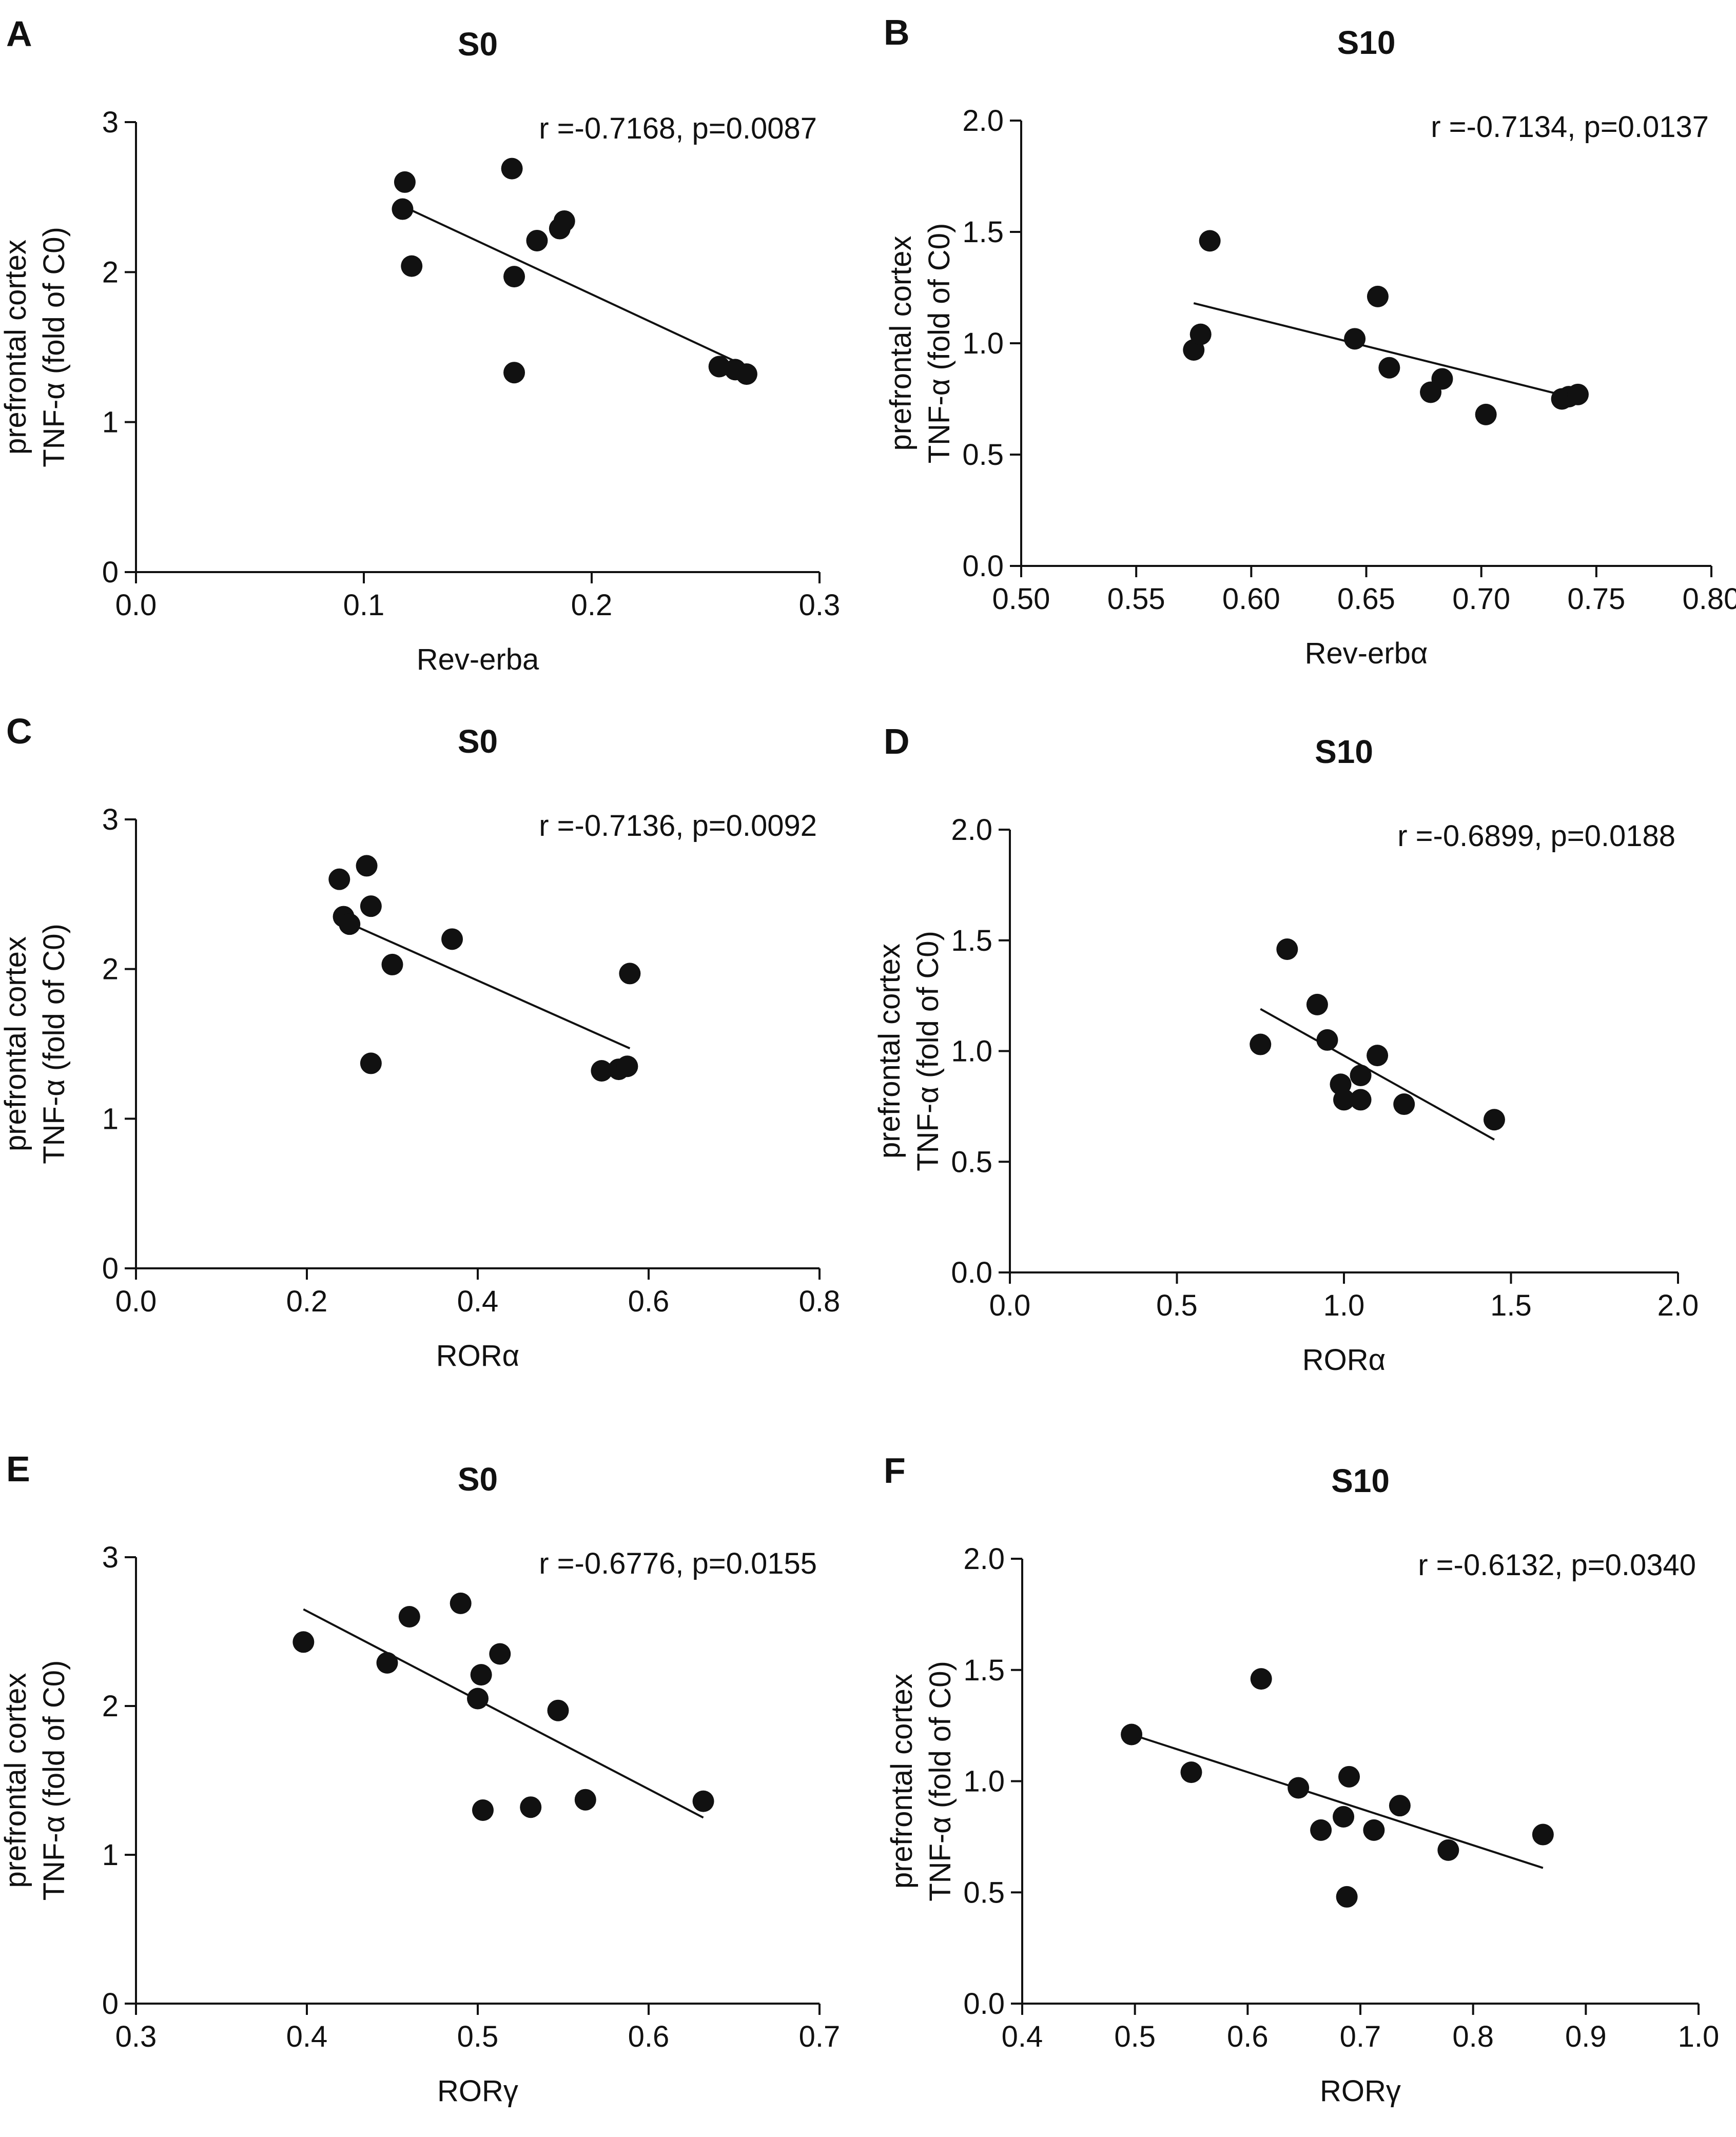  What do you see at coordinates (678, 1564) in the screenshot?
I see `correlation-annotation: r =-0.6776, p=0.0155` at bounding box center [678, 1564].